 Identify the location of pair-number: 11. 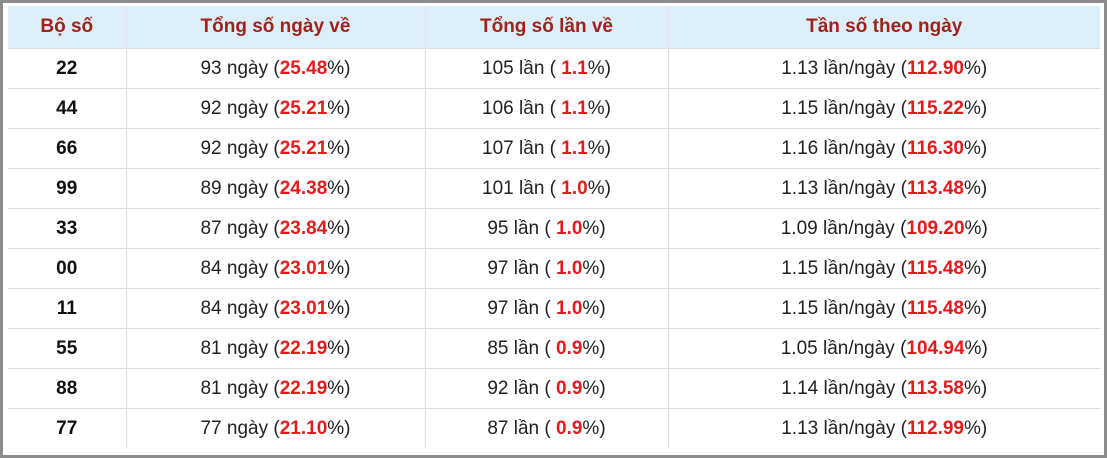
(67, 308).